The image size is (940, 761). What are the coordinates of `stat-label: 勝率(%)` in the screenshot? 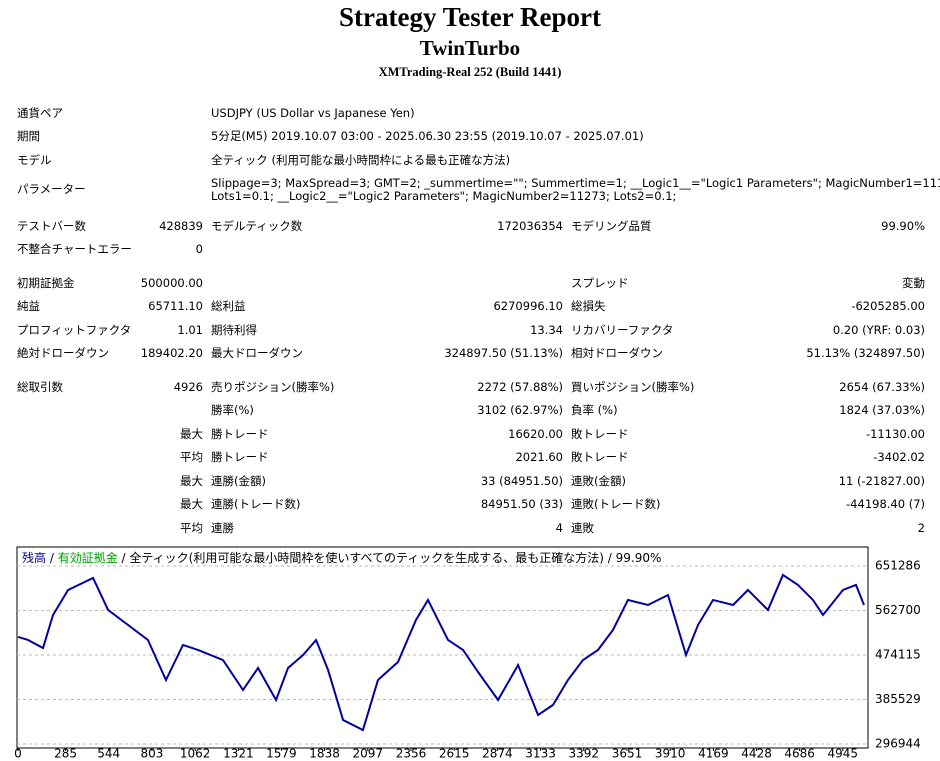 It's located at (232, 410).